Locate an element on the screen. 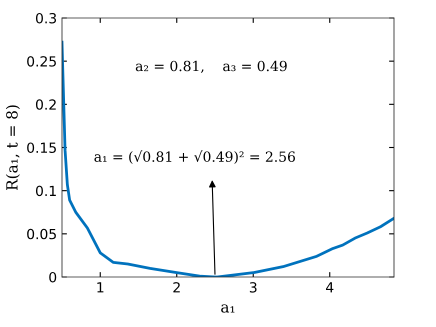 Image resolution: width=436 pixels, height=327 pixels. y-tick-label: 0 is located at coordinates (52, 277).